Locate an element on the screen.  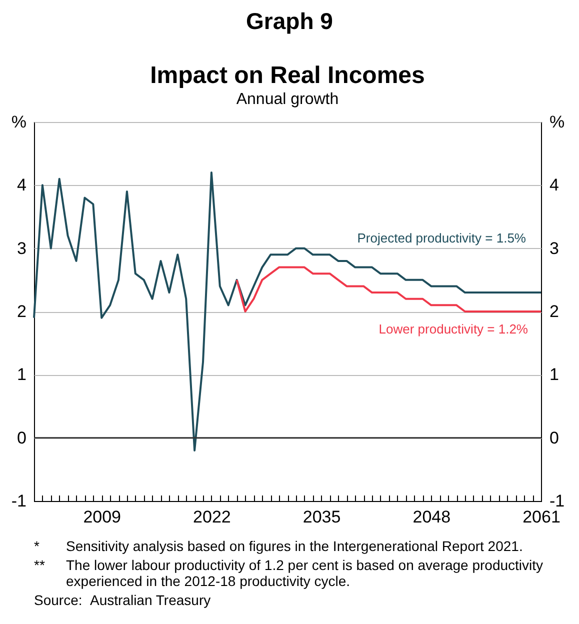
y-tick-label: 2 is located at coordinates (21, 311).